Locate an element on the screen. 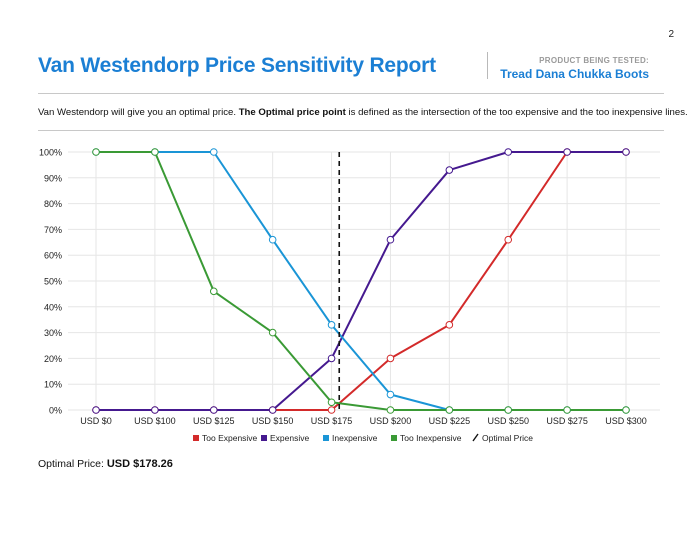 This screenshot has width=700, height=536. x-tick-label: USD $125 is located at coordinates (214, 421).